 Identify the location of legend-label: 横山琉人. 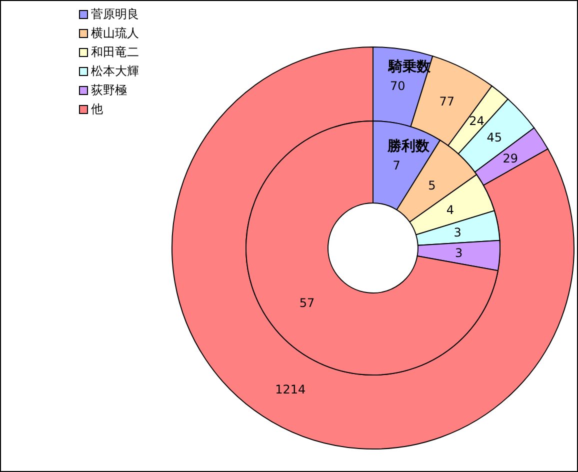
(115, 33).